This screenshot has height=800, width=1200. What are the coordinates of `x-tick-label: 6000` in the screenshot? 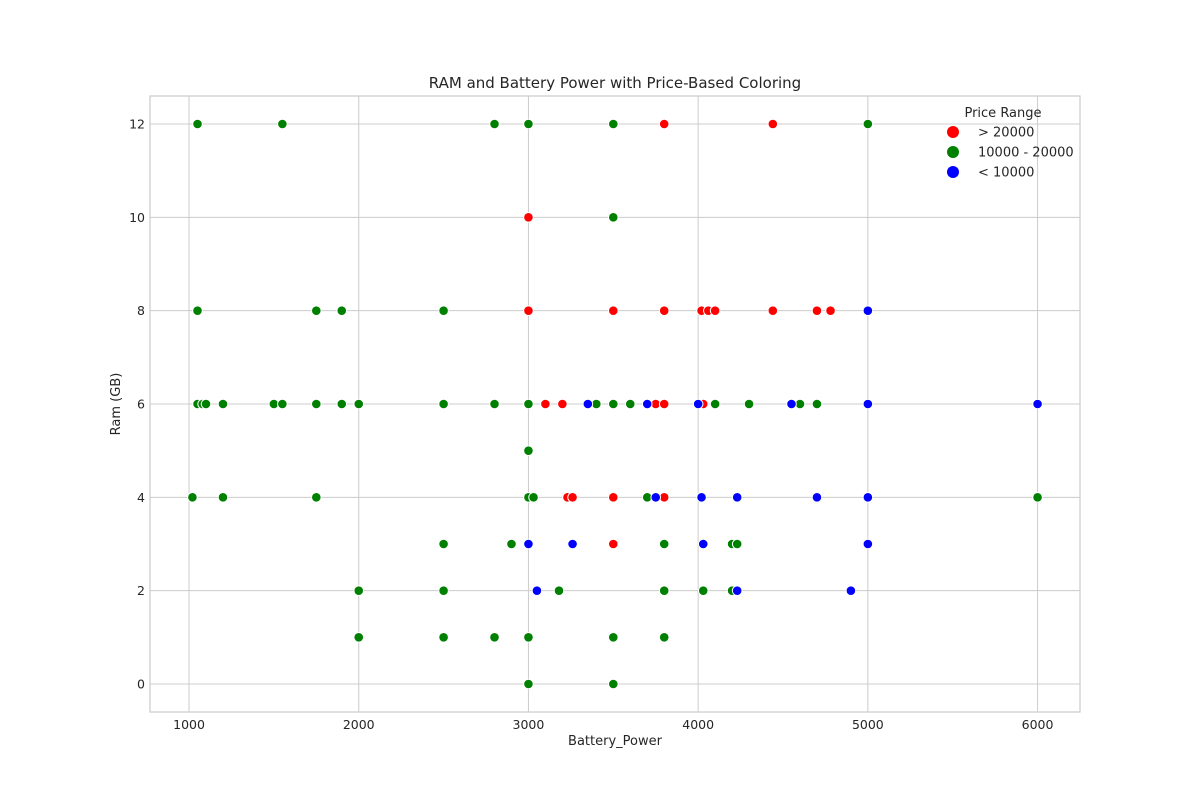 It's located at (1038, 724).